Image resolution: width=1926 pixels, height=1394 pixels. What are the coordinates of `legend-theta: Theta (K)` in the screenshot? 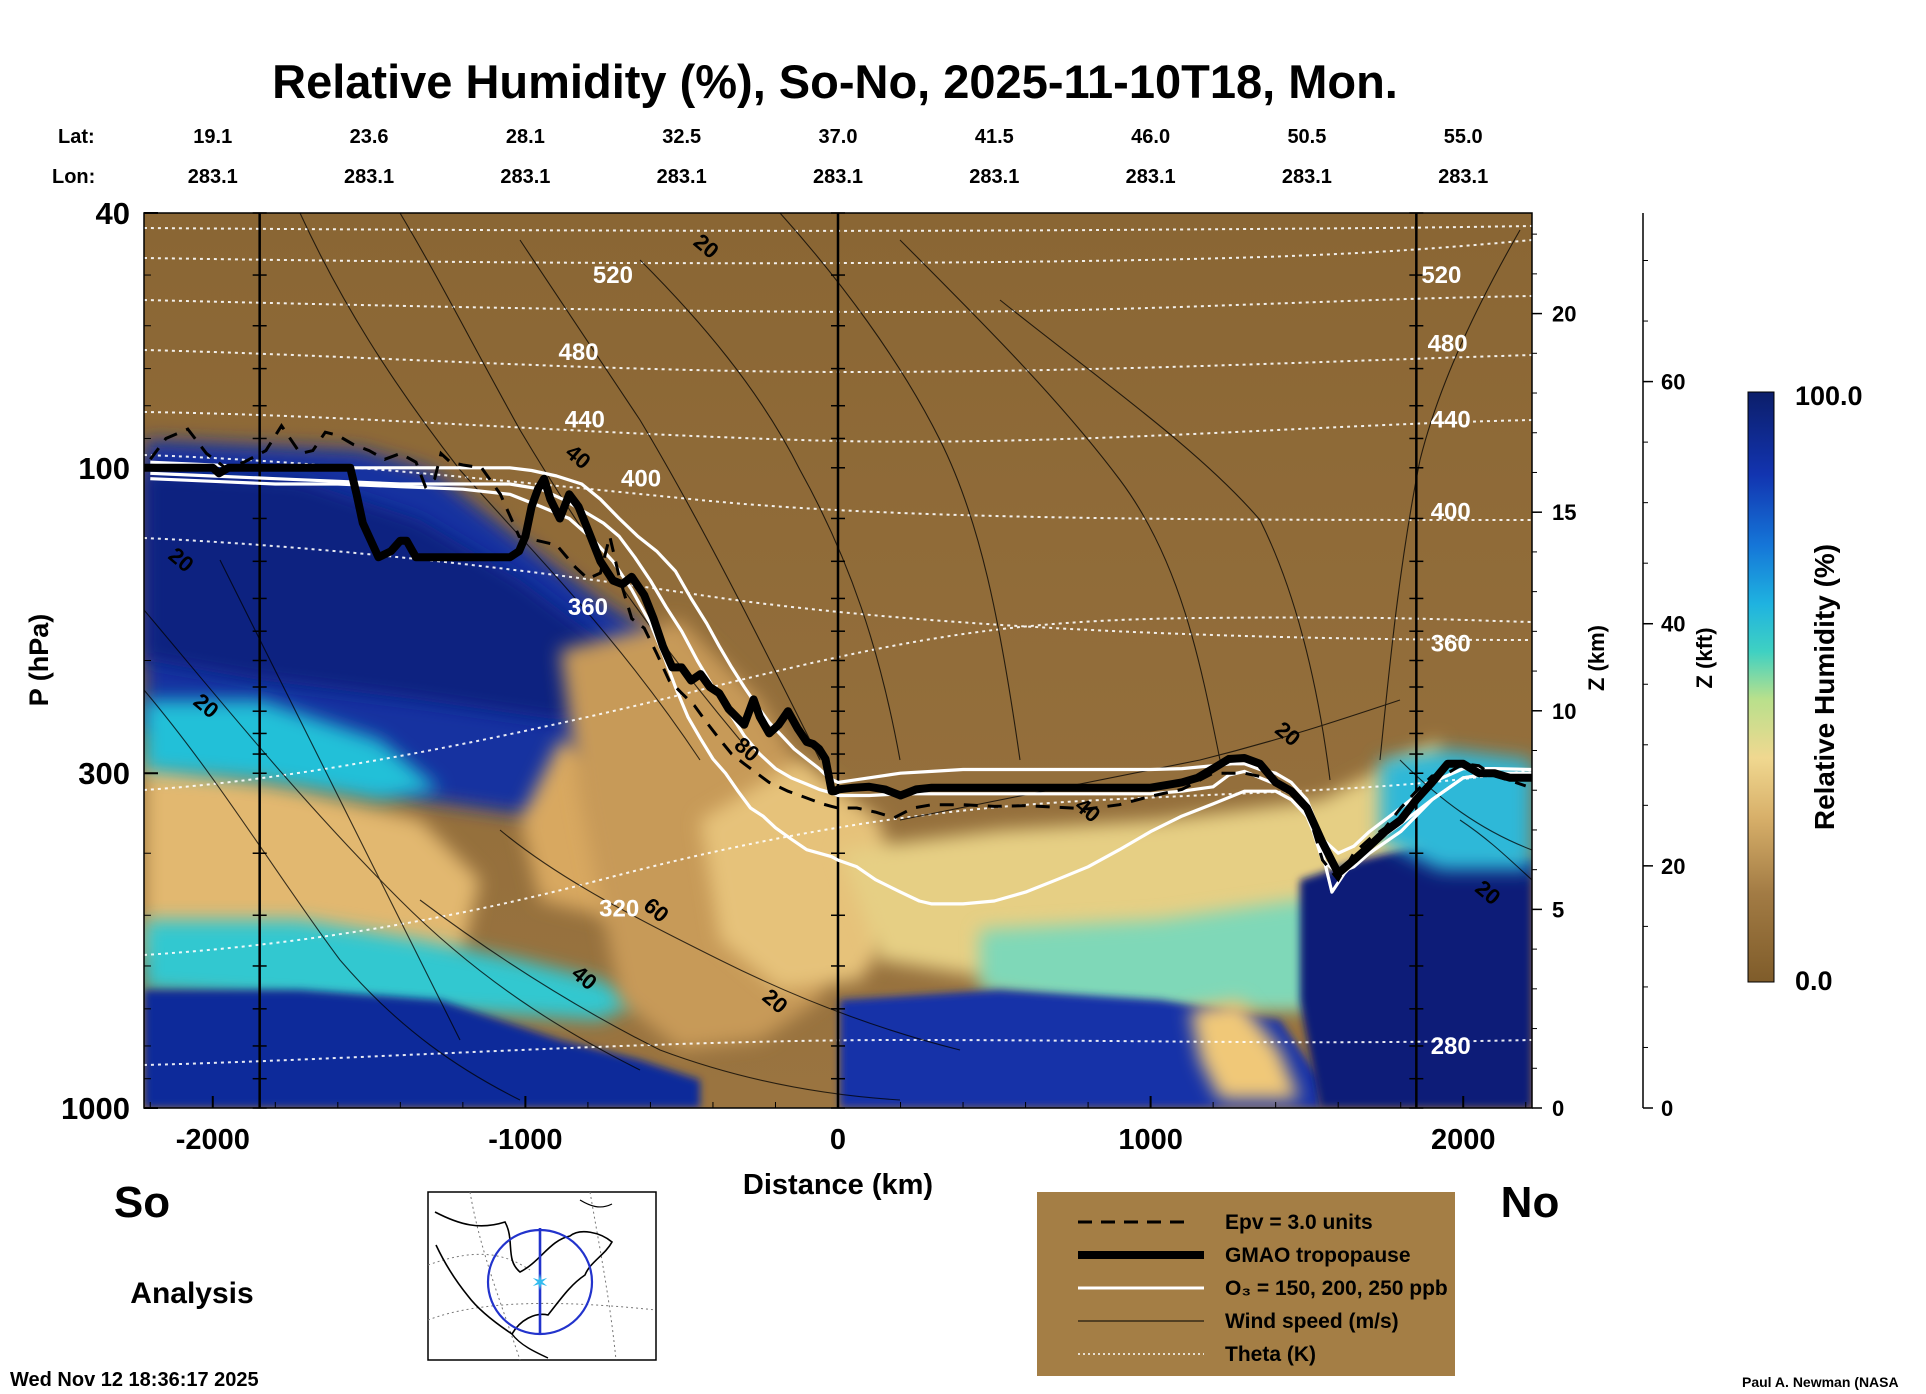 It's located at (1270, 1354).